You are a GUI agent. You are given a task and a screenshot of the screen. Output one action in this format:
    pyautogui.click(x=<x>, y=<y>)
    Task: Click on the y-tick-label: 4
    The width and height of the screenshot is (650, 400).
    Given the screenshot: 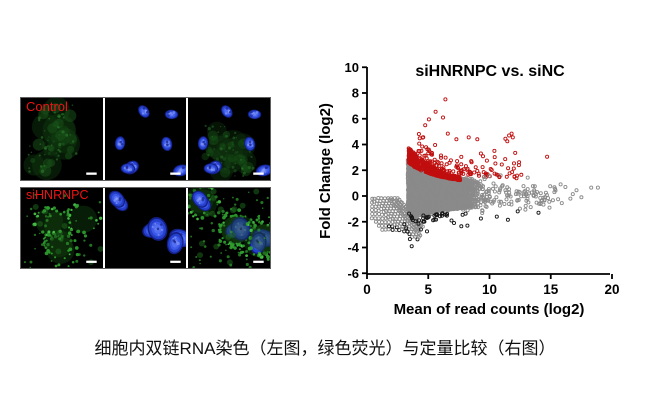 What is the action you would take?
    pyautogui.click(x=356, y=144)
    